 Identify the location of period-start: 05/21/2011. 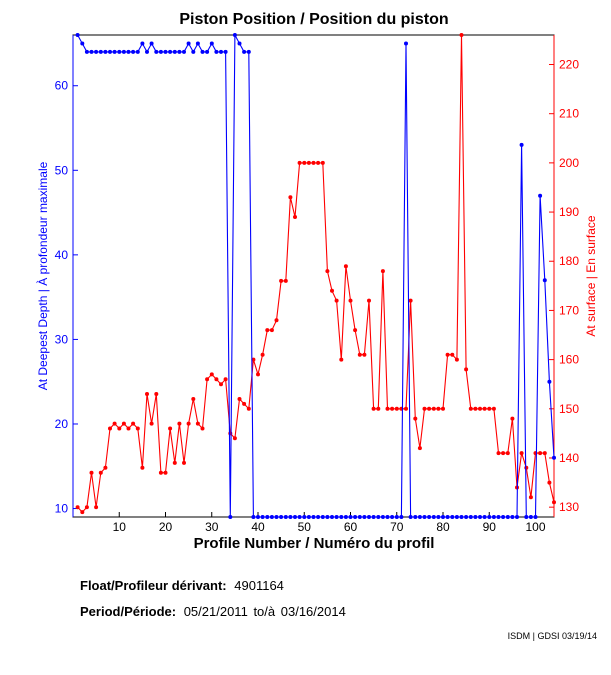
(215, 611).